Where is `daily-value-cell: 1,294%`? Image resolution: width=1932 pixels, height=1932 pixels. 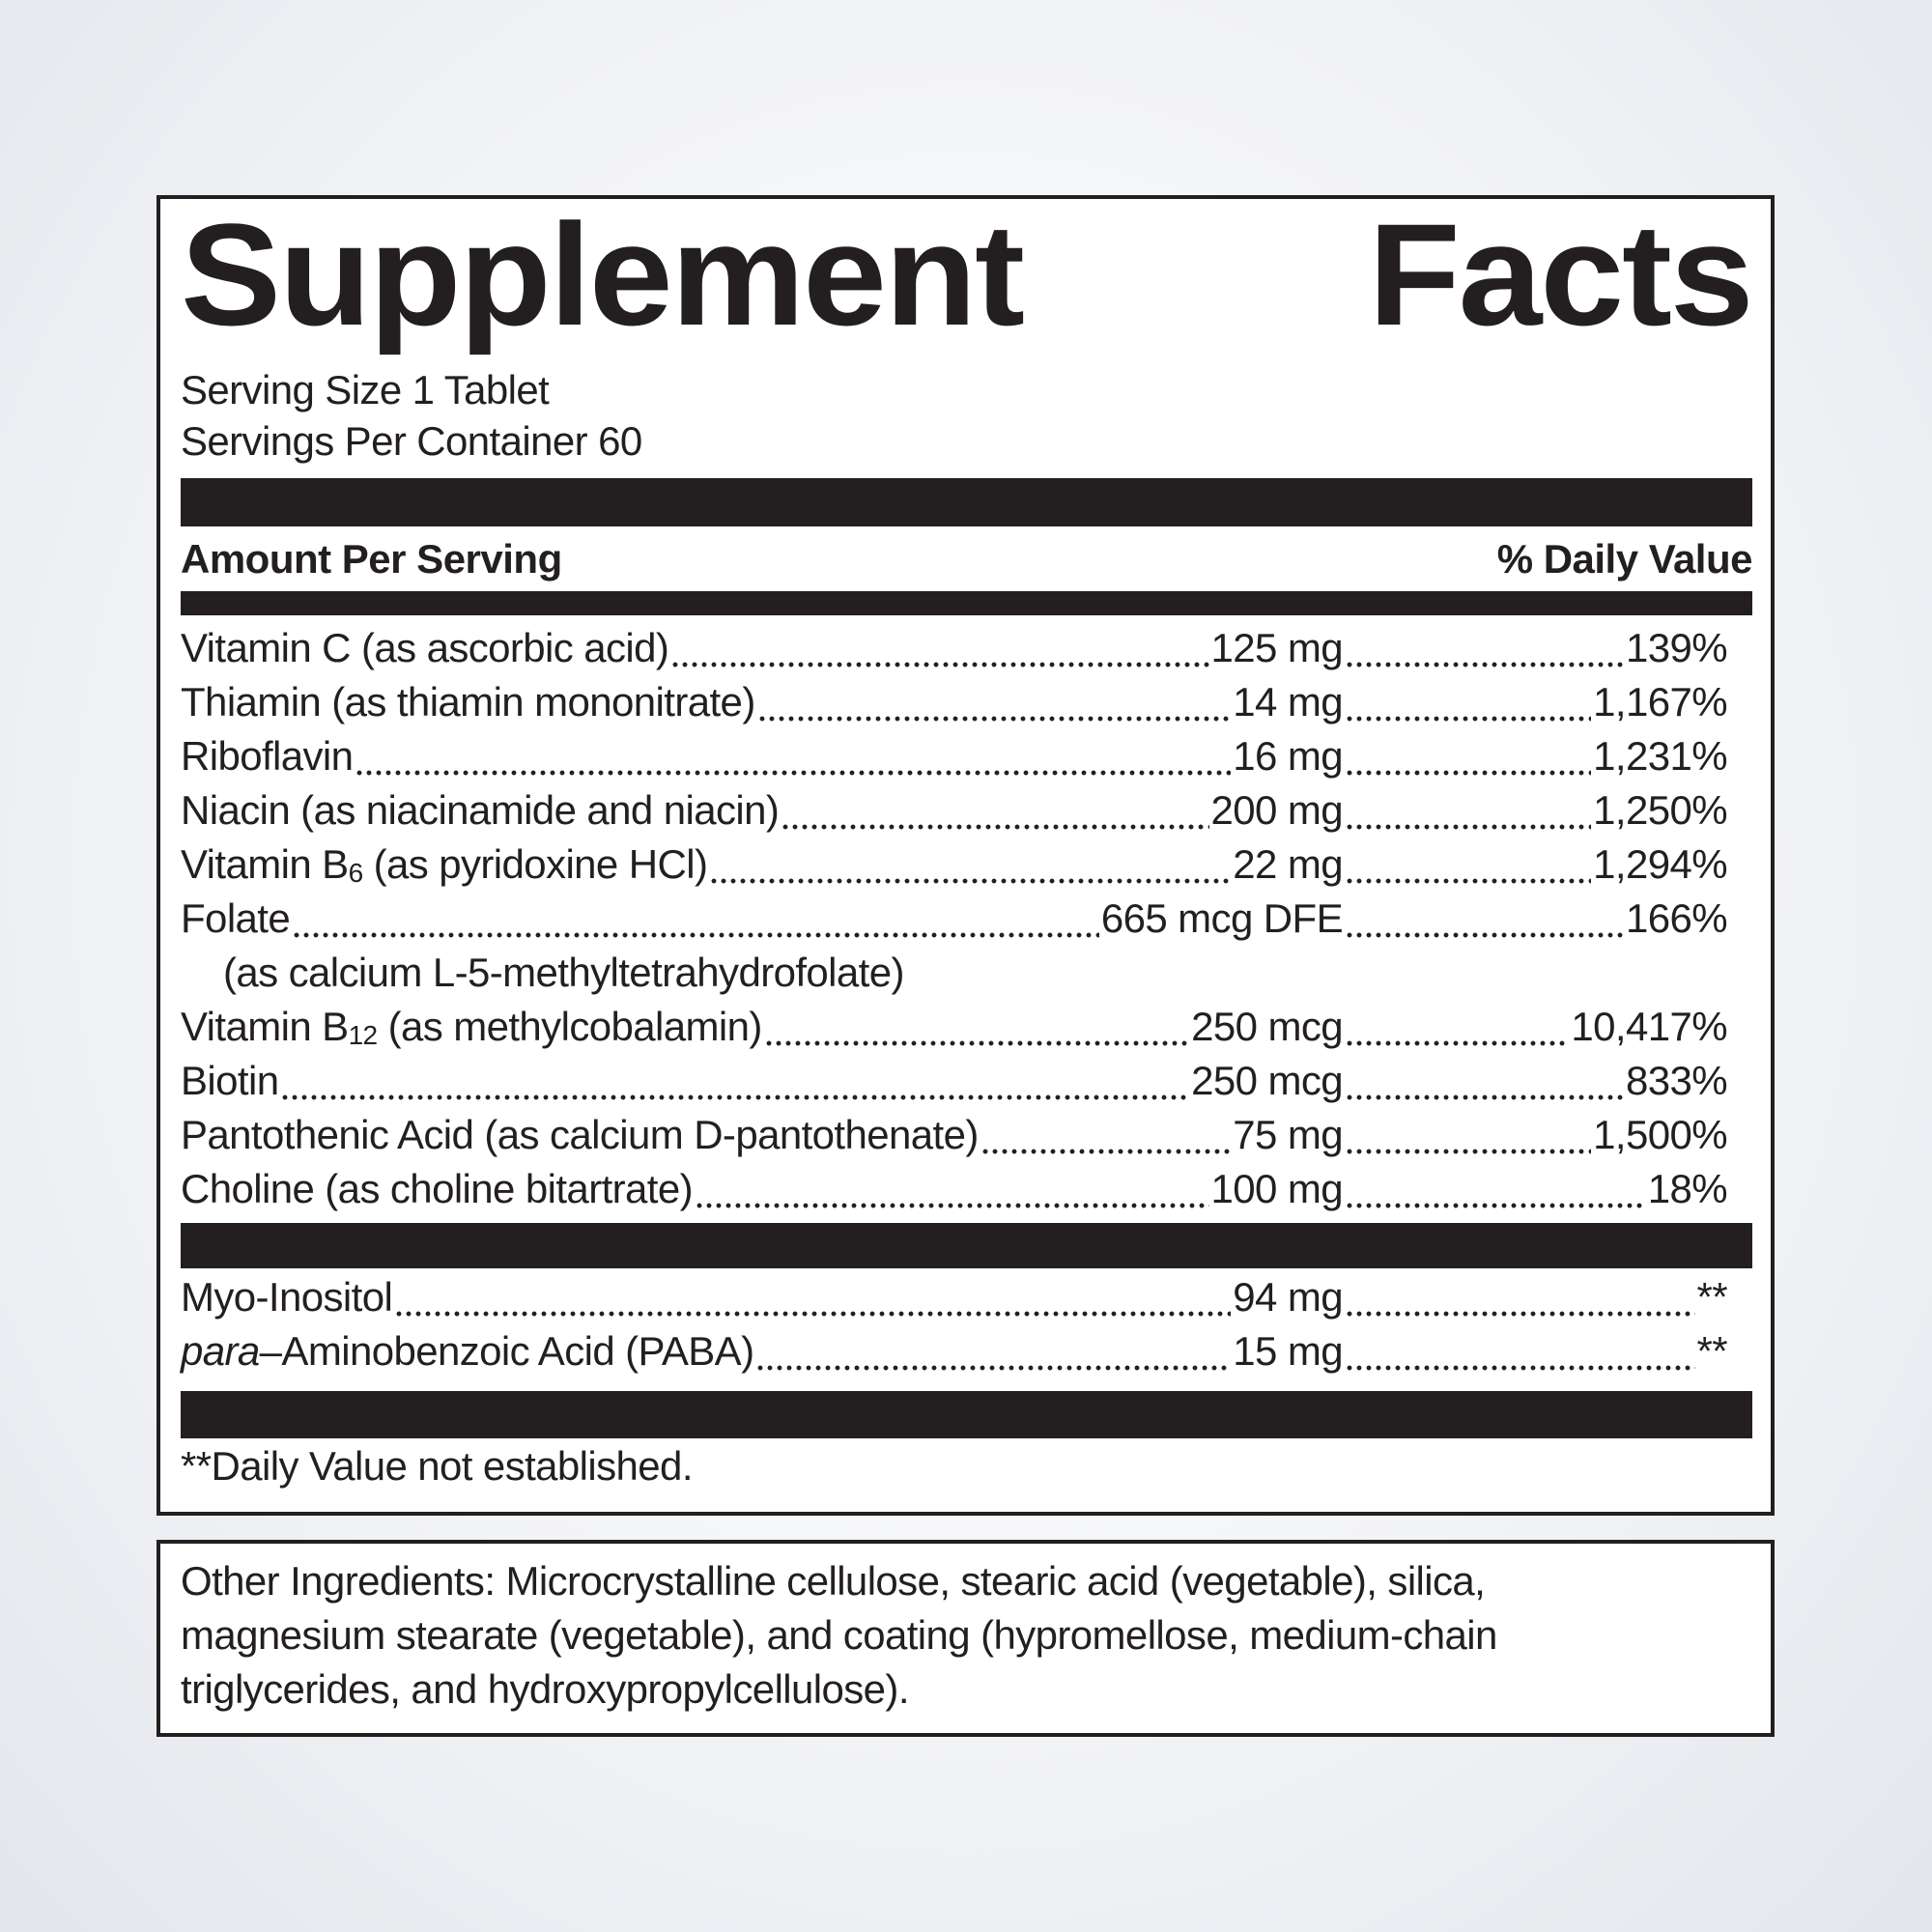 daily-value-cell: 1,294% is located at coordinates (1535, 865).